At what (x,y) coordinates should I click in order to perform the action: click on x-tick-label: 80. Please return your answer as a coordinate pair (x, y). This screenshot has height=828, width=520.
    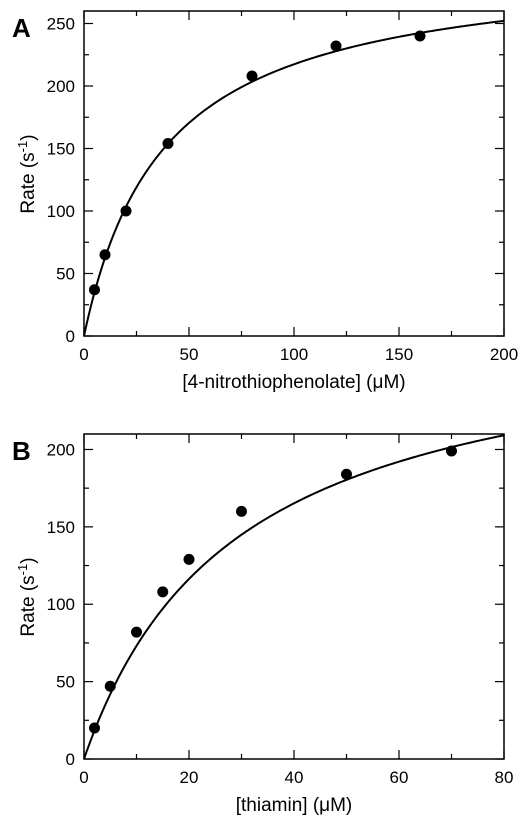
    Looking at the image, I should click on (504, 777).